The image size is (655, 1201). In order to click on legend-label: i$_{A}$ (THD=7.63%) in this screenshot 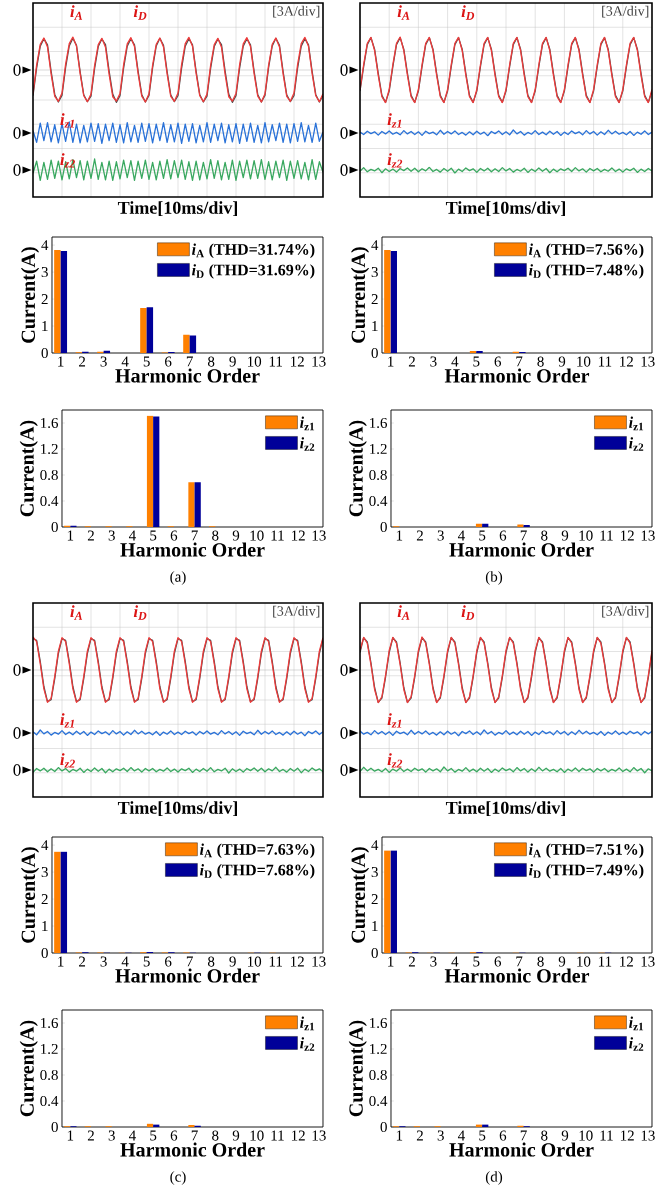, I will do `click(257, 851)`.